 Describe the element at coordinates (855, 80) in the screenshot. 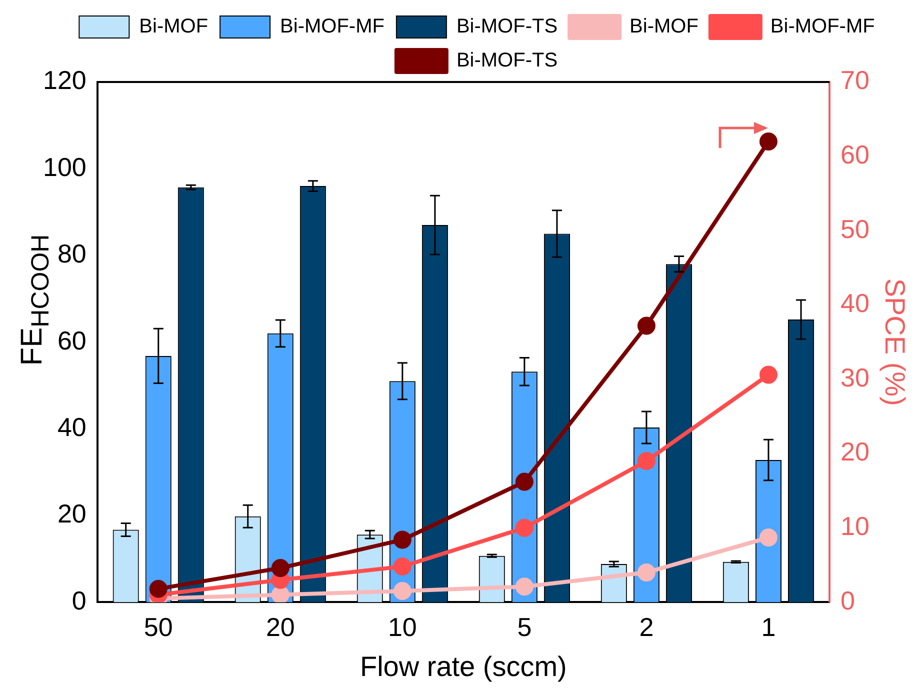

I see `y2-tick-label: 70` at that location.